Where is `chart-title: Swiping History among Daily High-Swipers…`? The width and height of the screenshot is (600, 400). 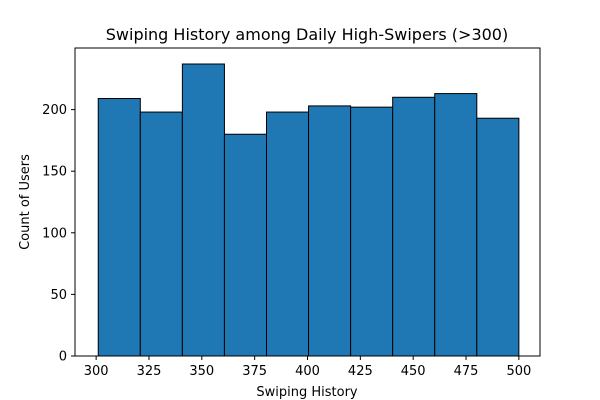 chart-title: Swiping History among Daily High-Swipers… is located at coordinates (307, 34).